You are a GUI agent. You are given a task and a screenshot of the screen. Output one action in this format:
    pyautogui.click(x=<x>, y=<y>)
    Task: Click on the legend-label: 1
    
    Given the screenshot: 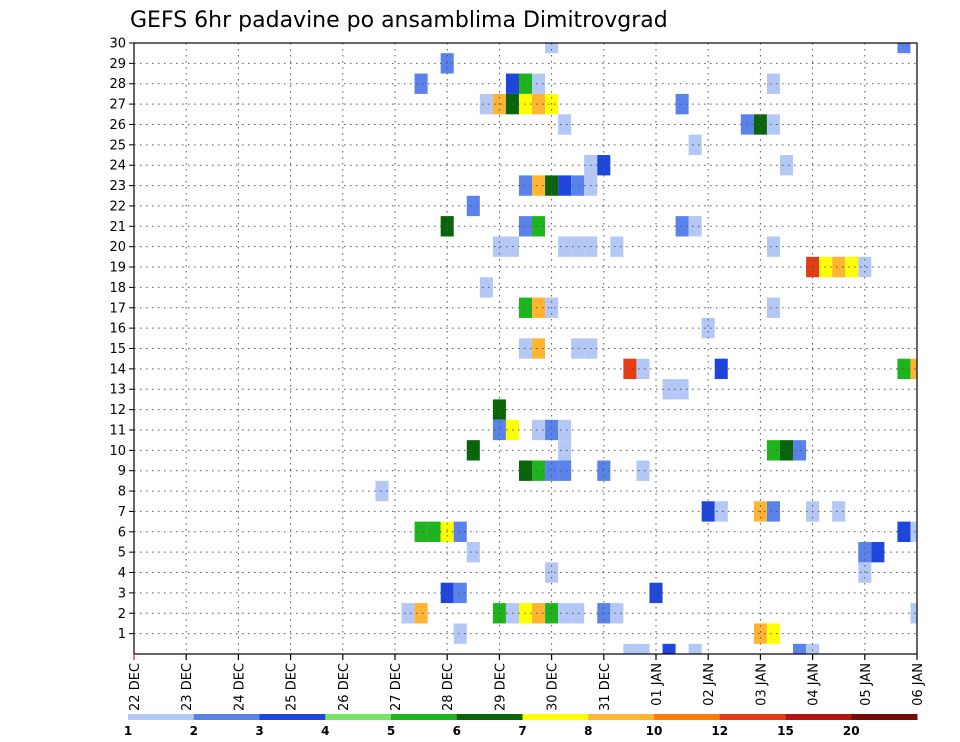 What is the action you would take?
    pyautogui.click(x=128, y=731)
    